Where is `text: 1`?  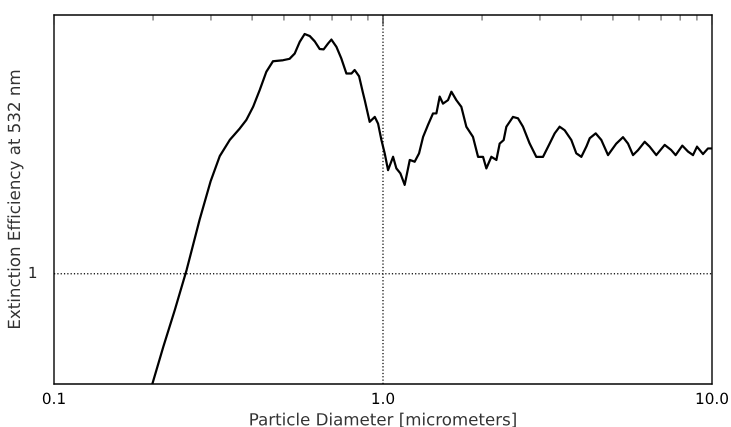
text: 1 is located at coordinates (33, 272).